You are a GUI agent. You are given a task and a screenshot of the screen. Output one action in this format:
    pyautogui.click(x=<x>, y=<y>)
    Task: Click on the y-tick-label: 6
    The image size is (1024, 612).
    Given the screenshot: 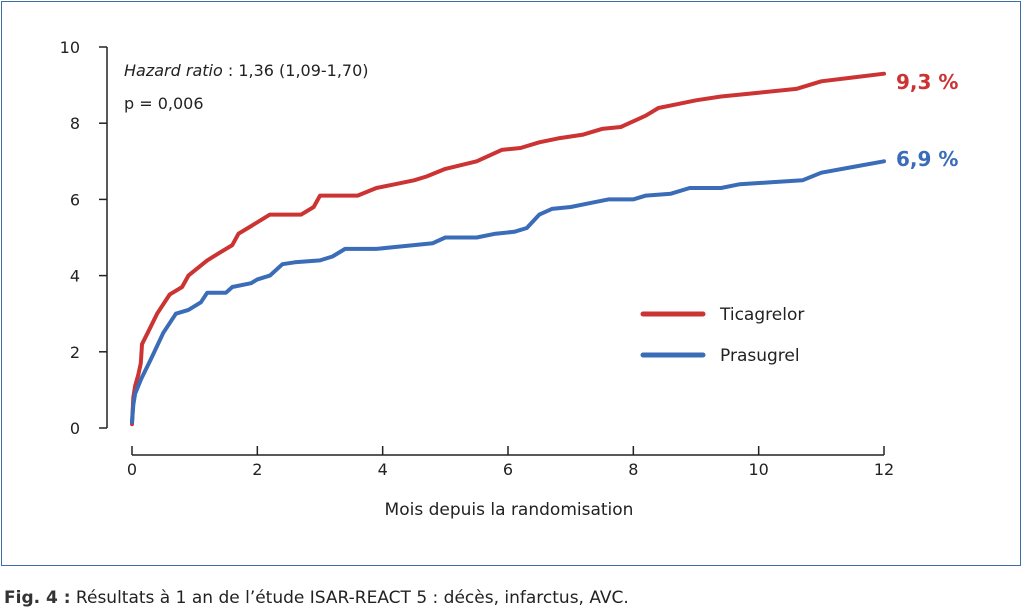 What is the action you would take?
    pyautogui.click(x=75, y=199)
    